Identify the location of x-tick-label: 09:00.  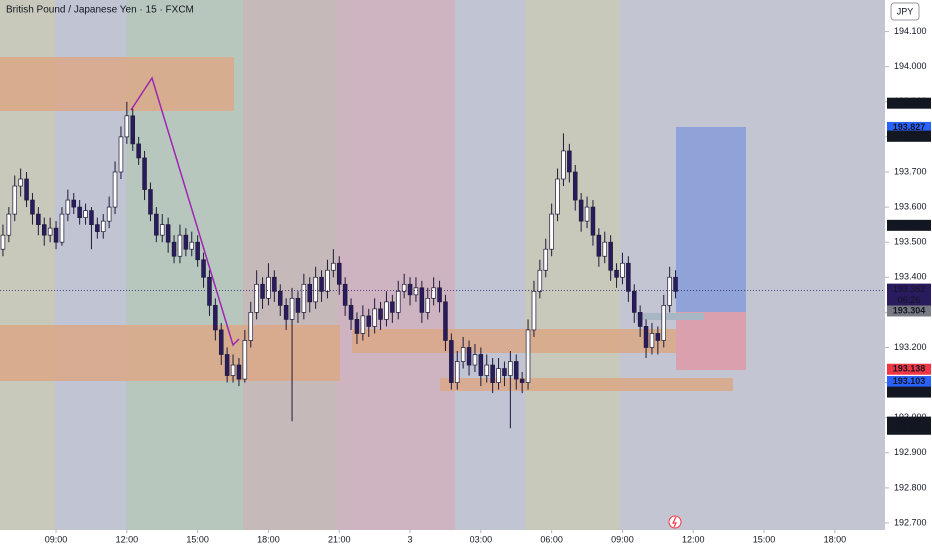
(622, 539).